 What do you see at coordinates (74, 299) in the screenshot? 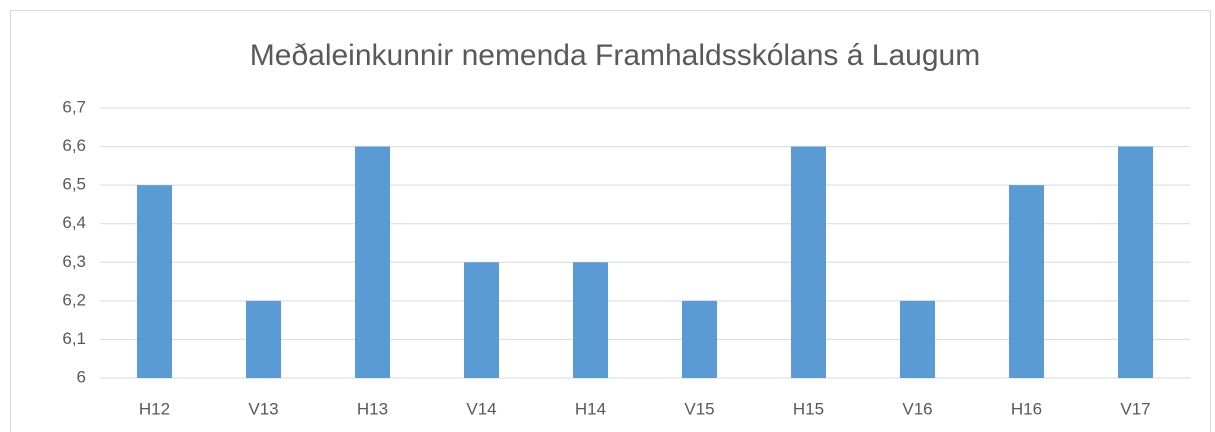
I see `y-tick-label: 6,2` at bounding box center [74, 299].